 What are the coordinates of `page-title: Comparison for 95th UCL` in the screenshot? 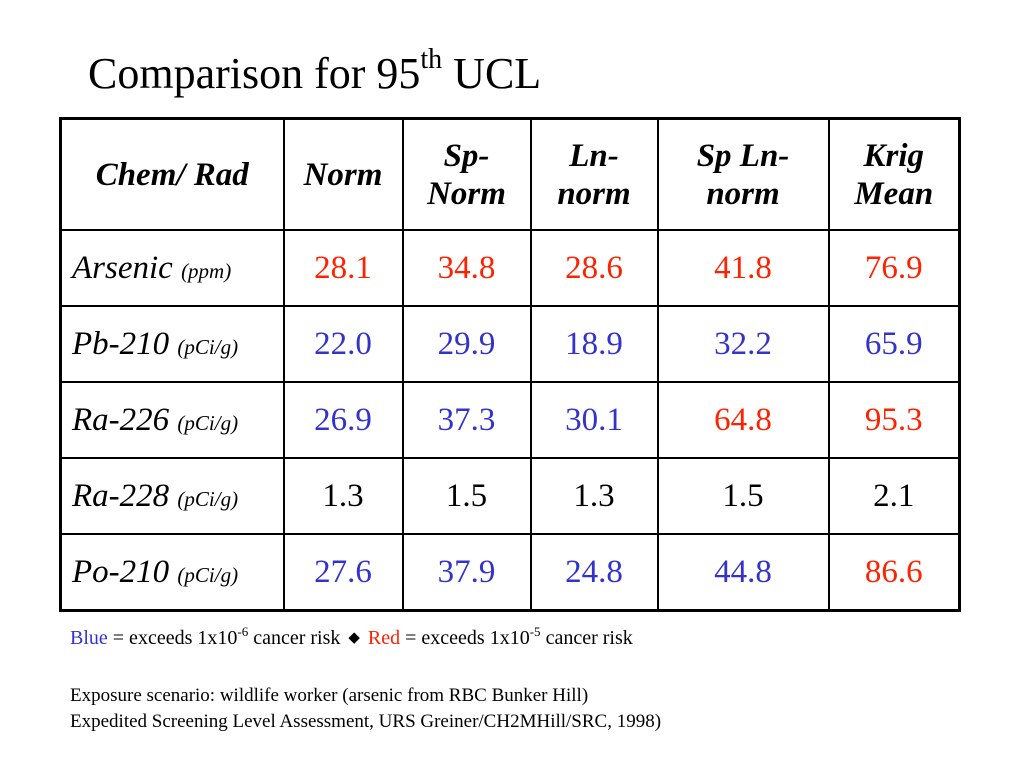 It's located at (314, 74).